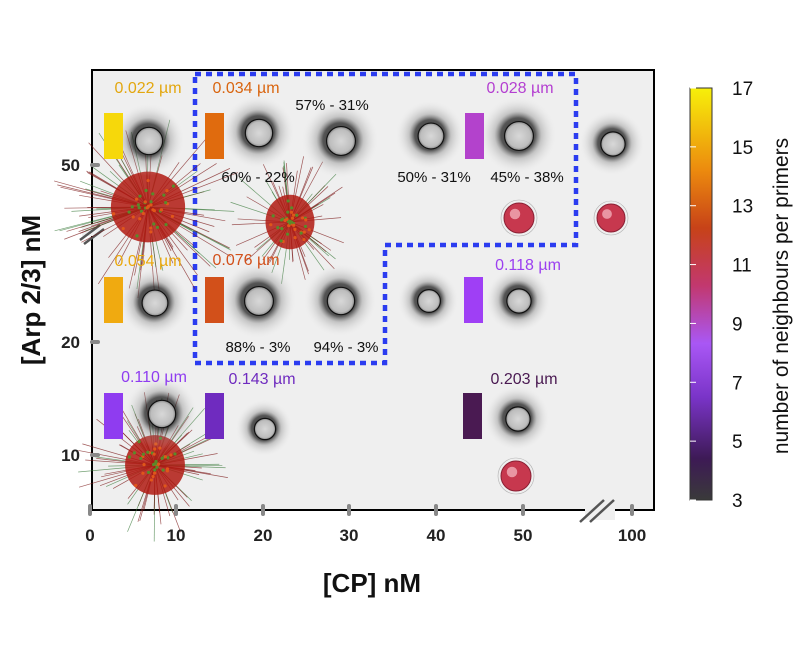 The height and width of the screenshot is (666, 800). Describe the element at coordinates (263, 535) in the screenshot. I see `x-tick-label: 20` at that location.